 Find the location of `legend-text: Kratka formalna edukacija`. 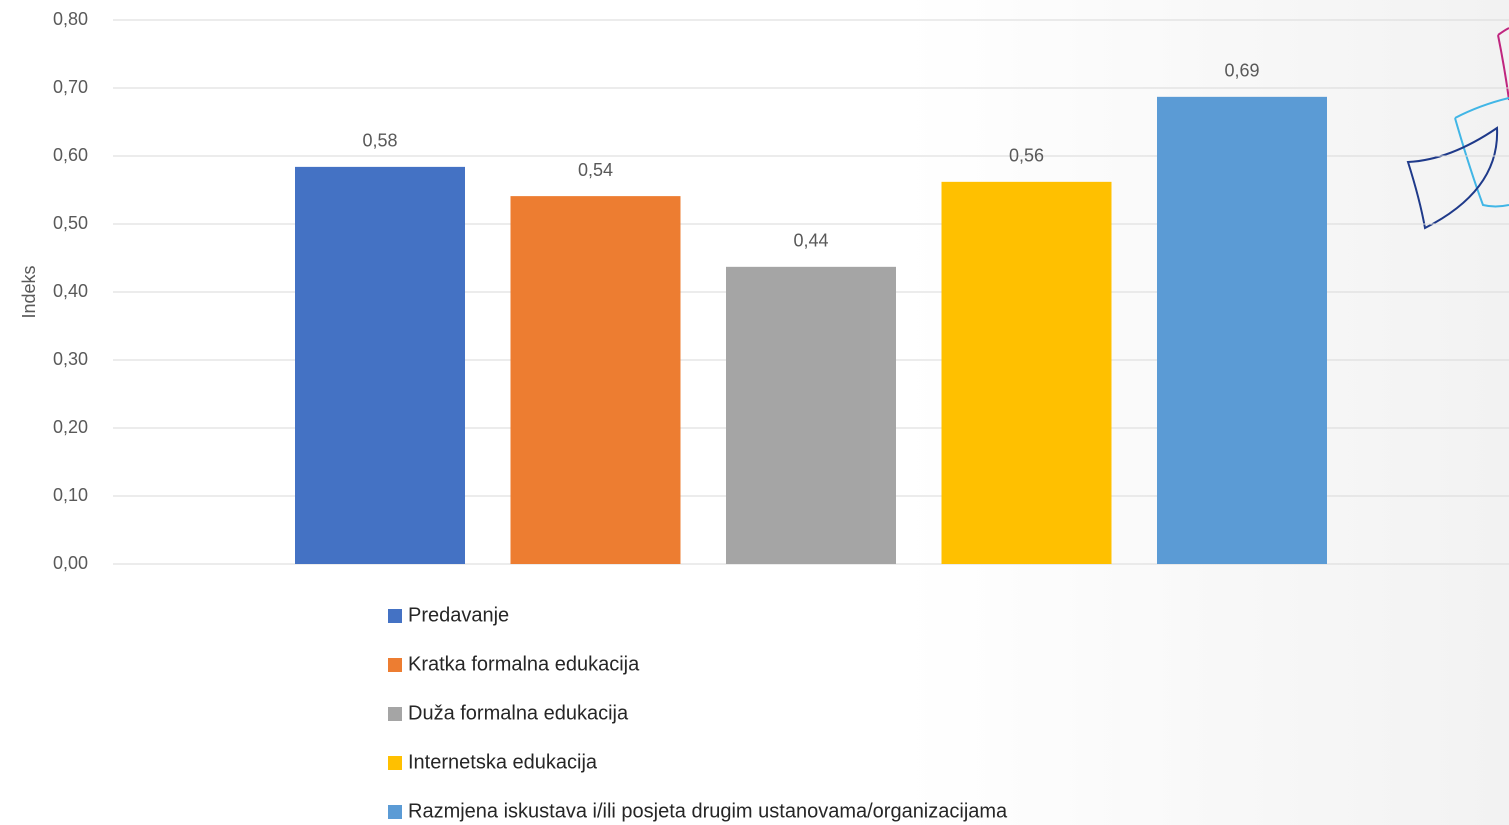

legend-text: Kratka formalna edukacija is located at coordinates (524, 664).